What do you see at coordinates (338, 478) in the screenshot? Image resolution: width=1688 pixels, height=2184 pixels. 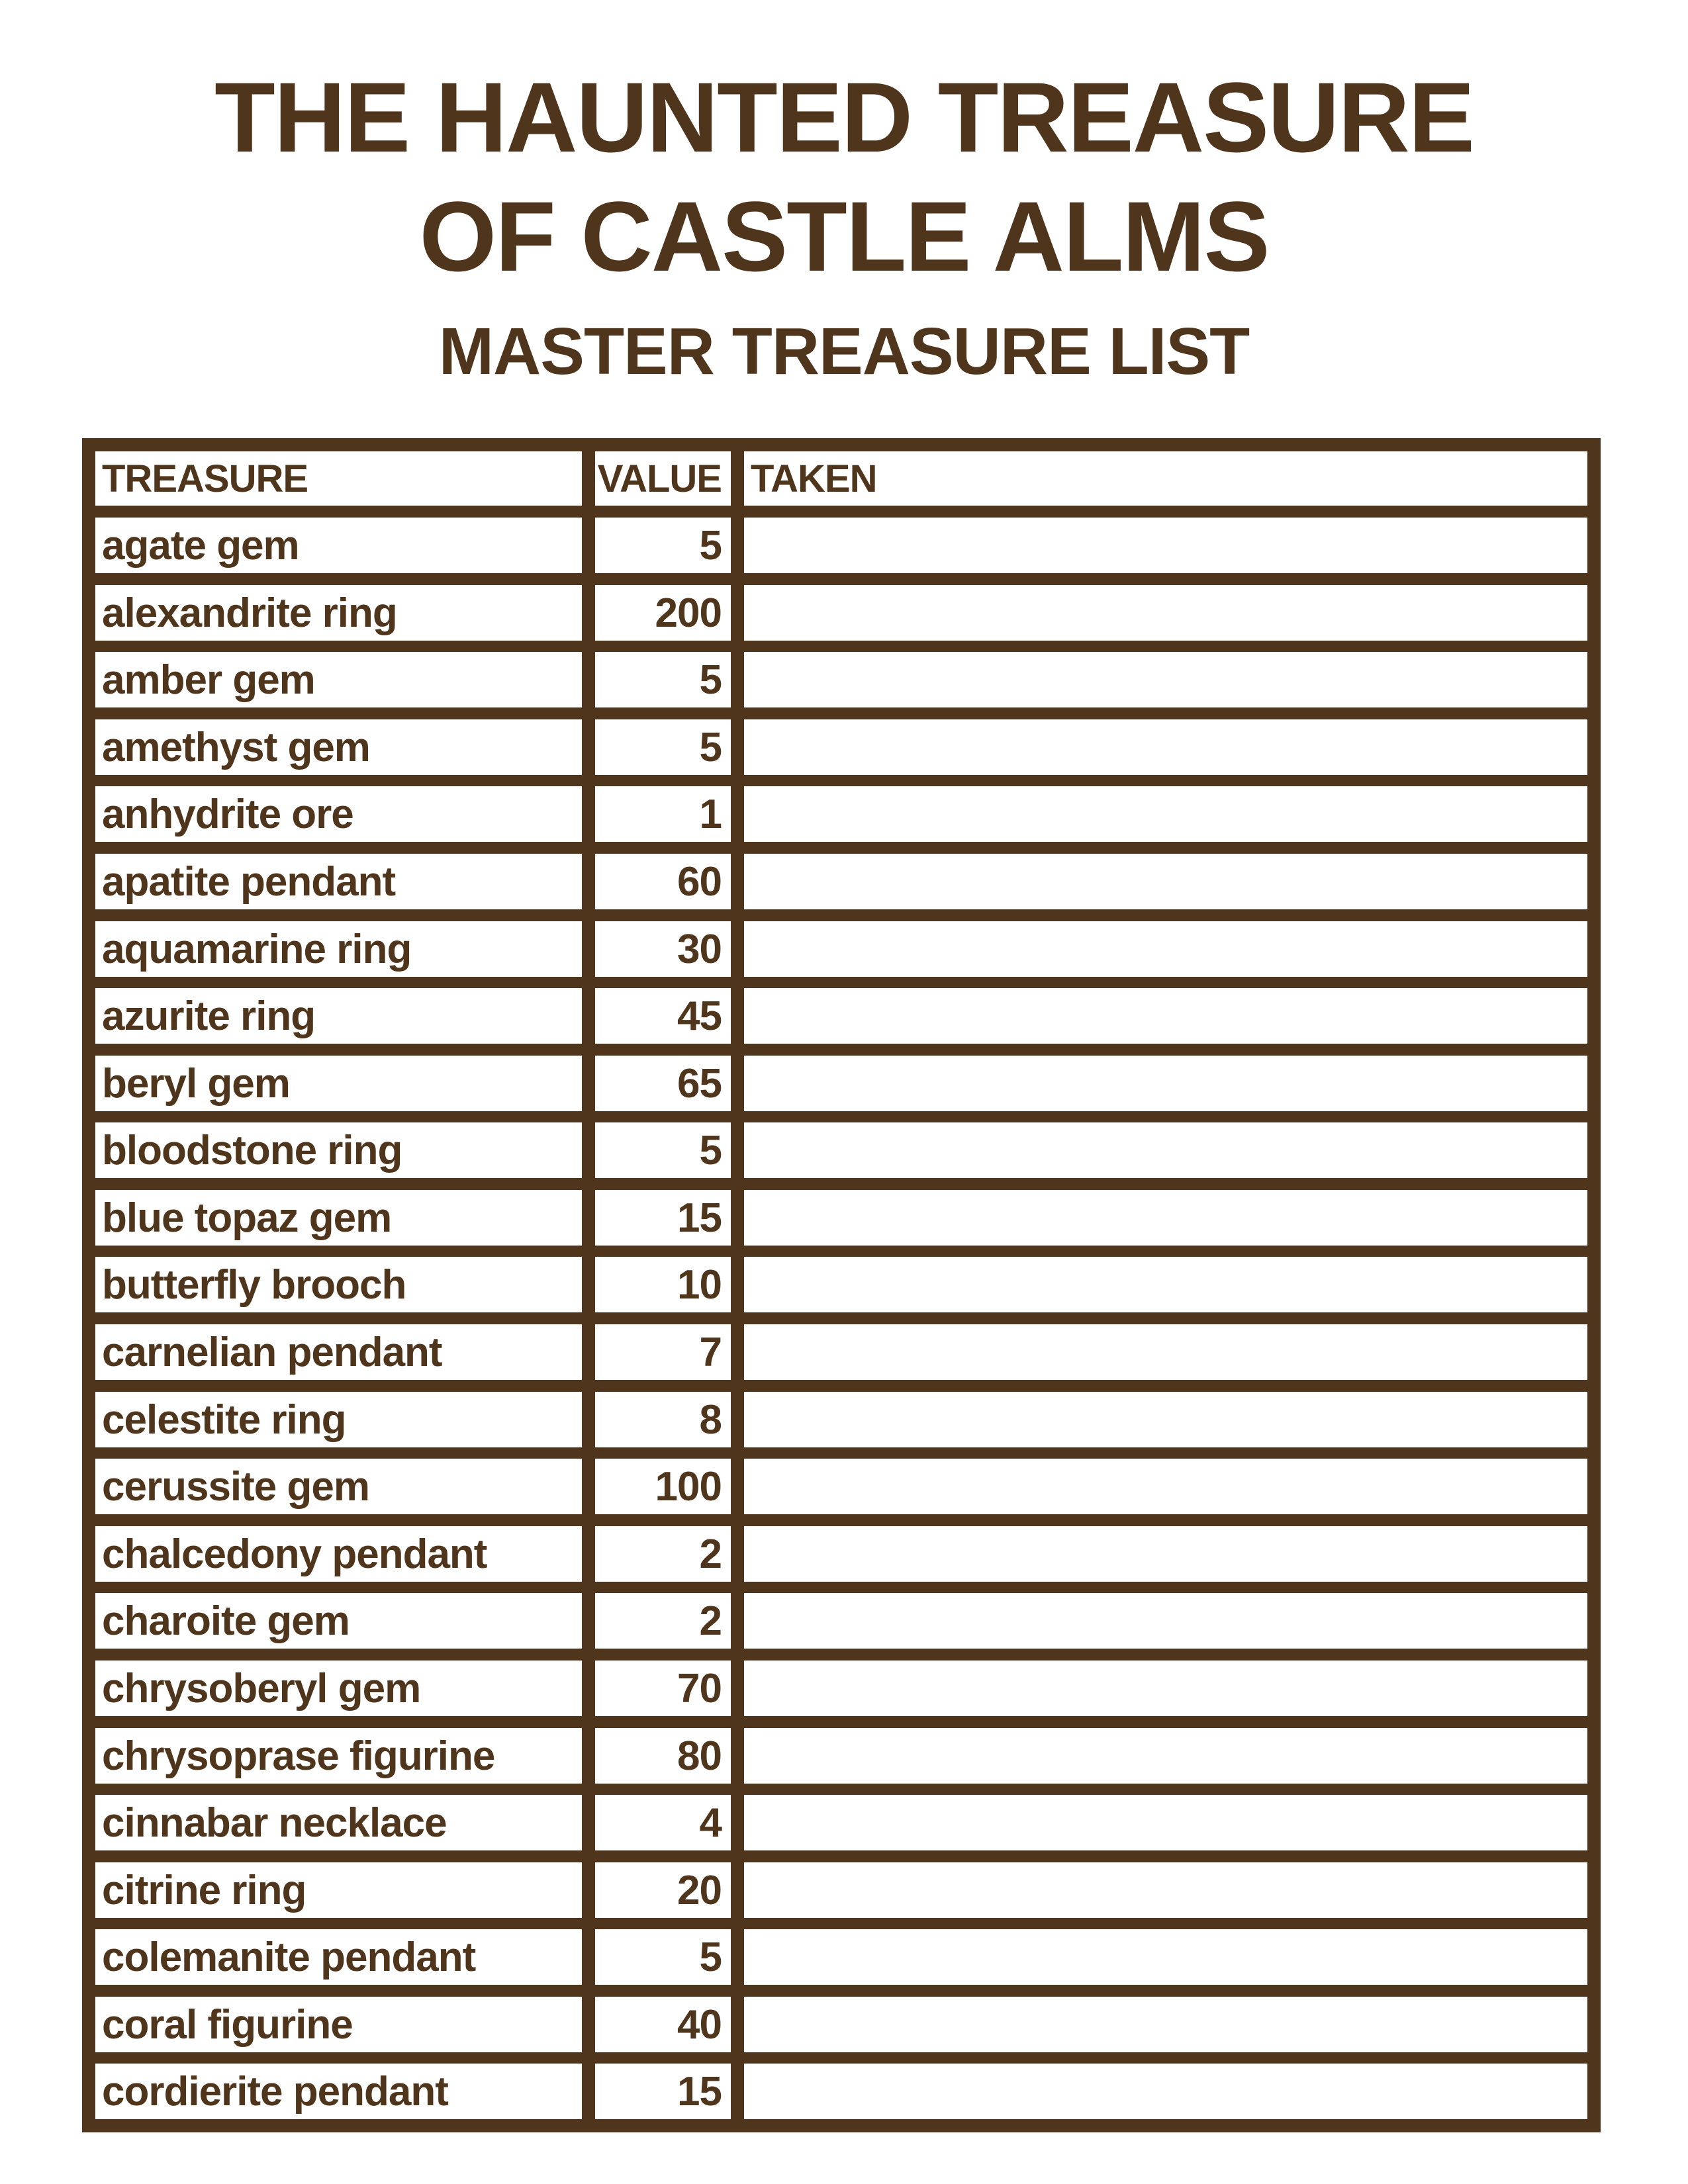 I see `column-header-treasure: TREASURE` at bounding box center [338, 478].